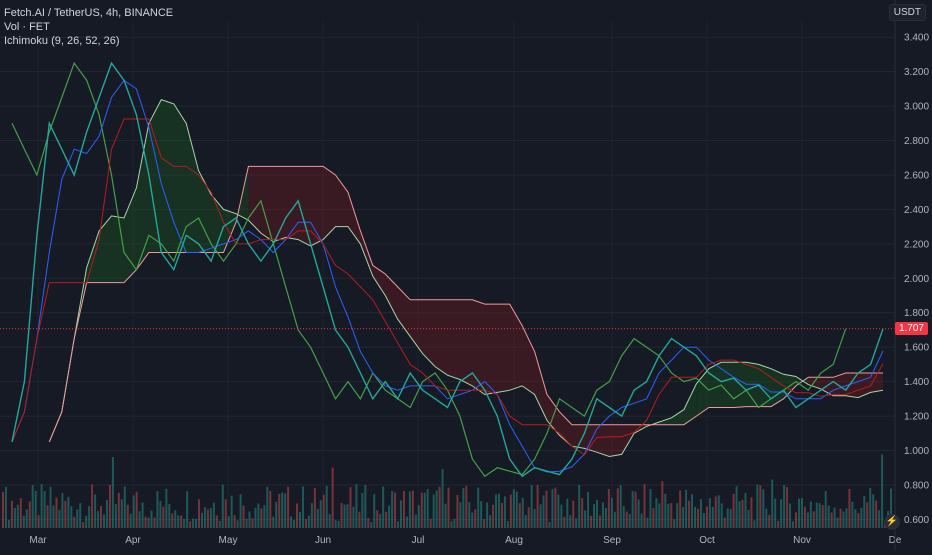  I want to click on currency-unit: USDT, so click(907, 12).